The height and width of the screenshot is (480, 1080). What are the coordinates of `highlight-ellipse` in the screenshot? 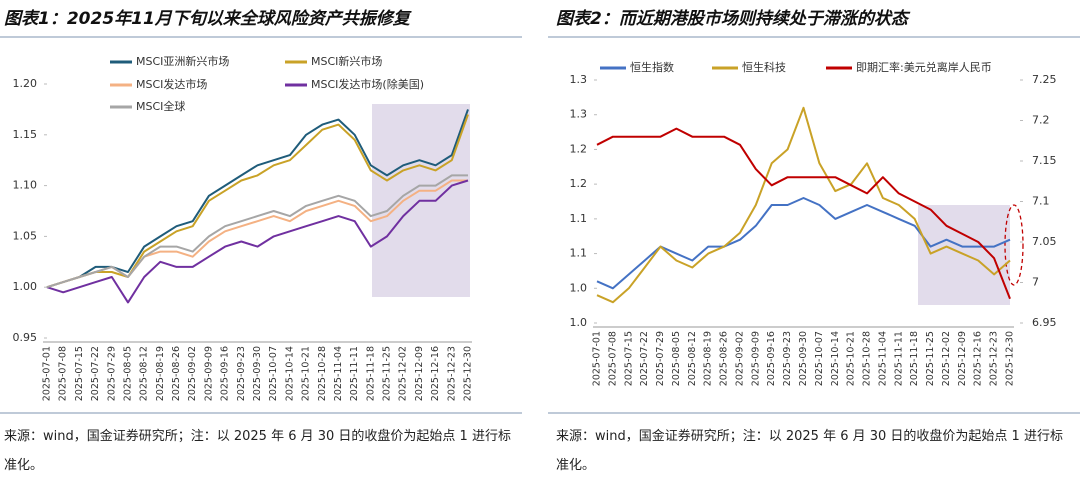 It's located at (1014, 245).